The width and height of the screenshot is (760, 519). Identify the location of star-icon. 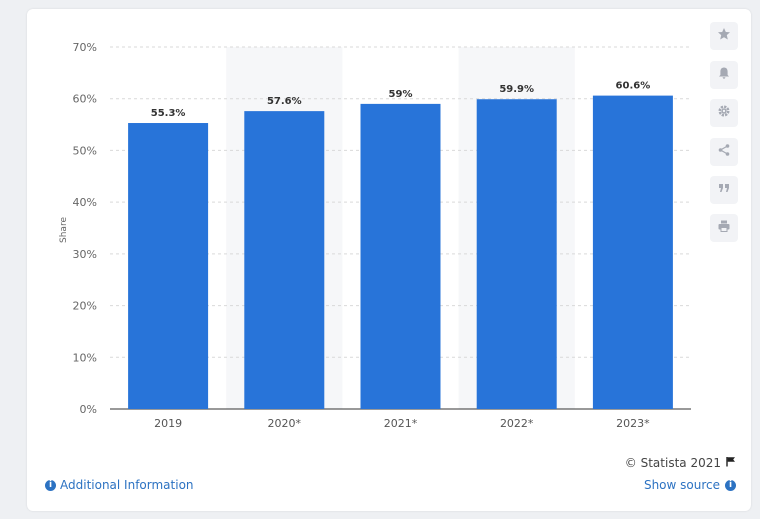
(724, 36).